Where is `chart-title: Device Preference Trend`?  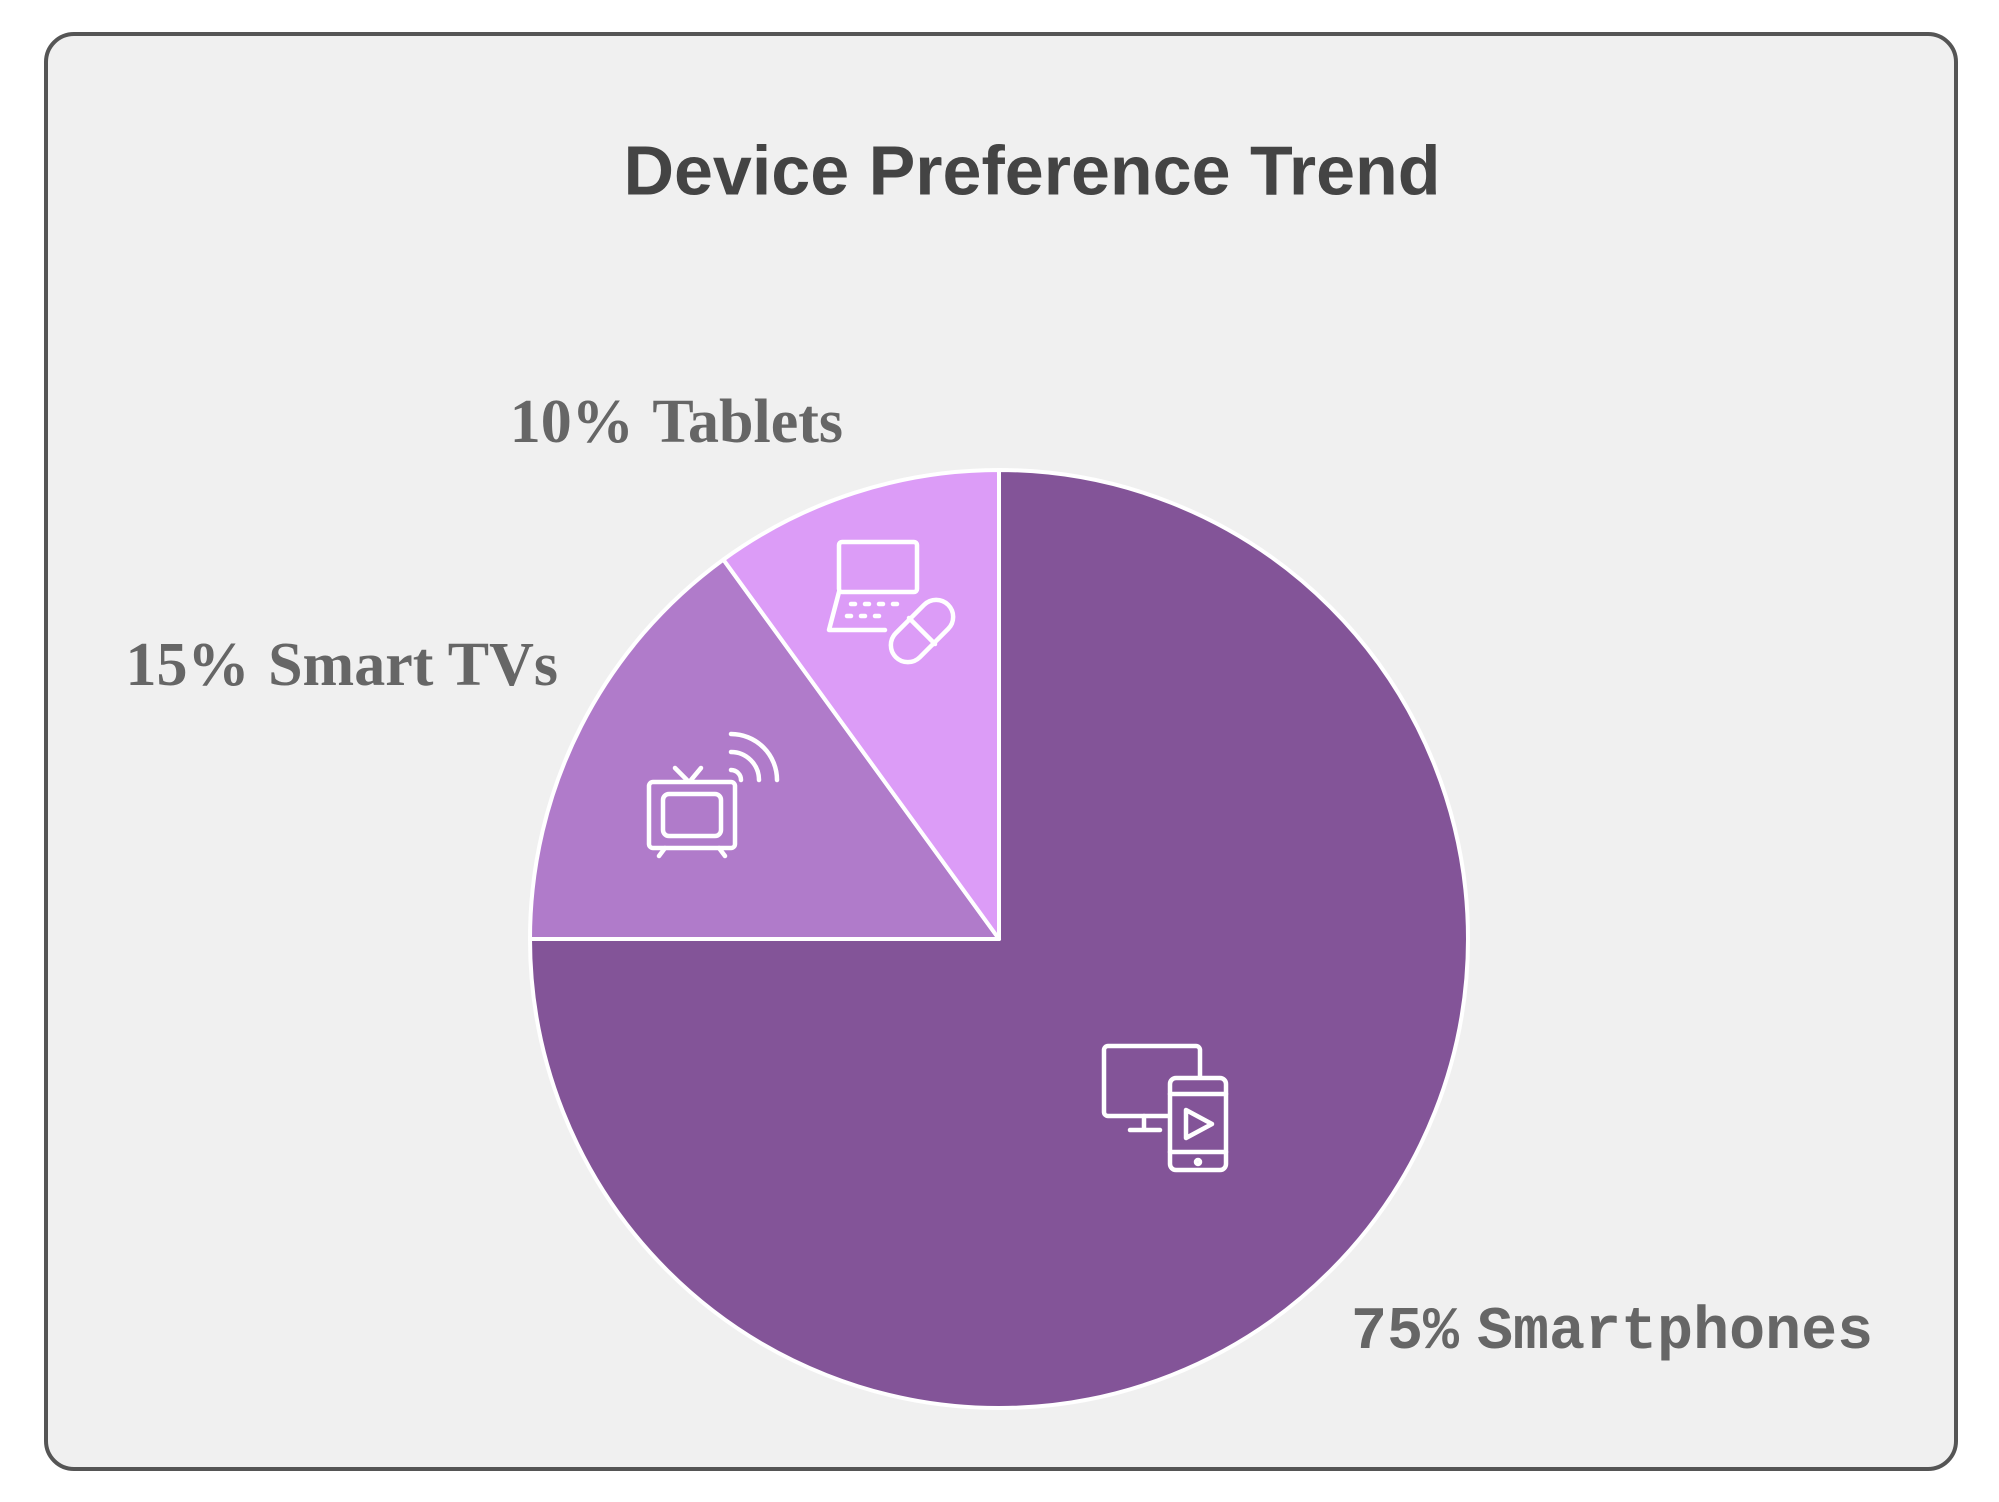 chart-title: Device Preference Trend is located at coordinates (1031, 170).